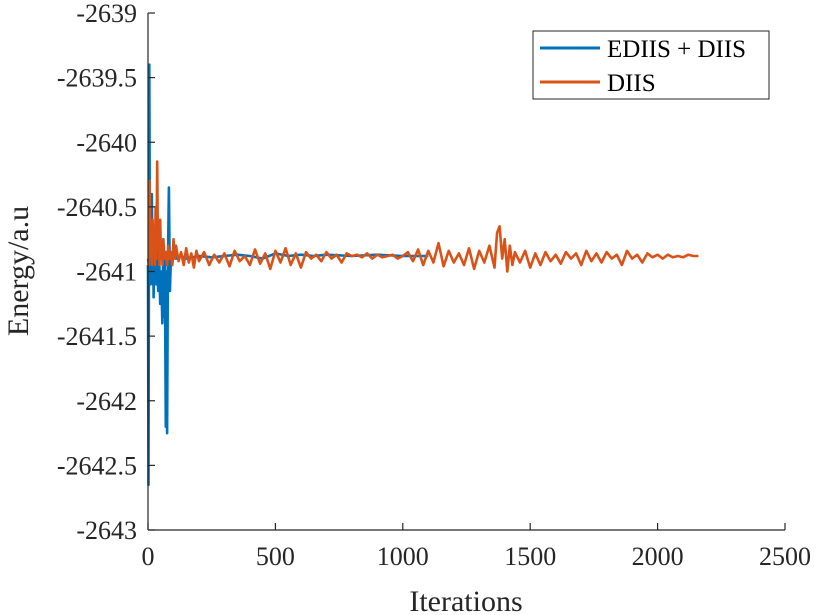  Describe the element at coordinates (106, 14) in the screenshot. I see `y-tick-label: -2639` at that location.